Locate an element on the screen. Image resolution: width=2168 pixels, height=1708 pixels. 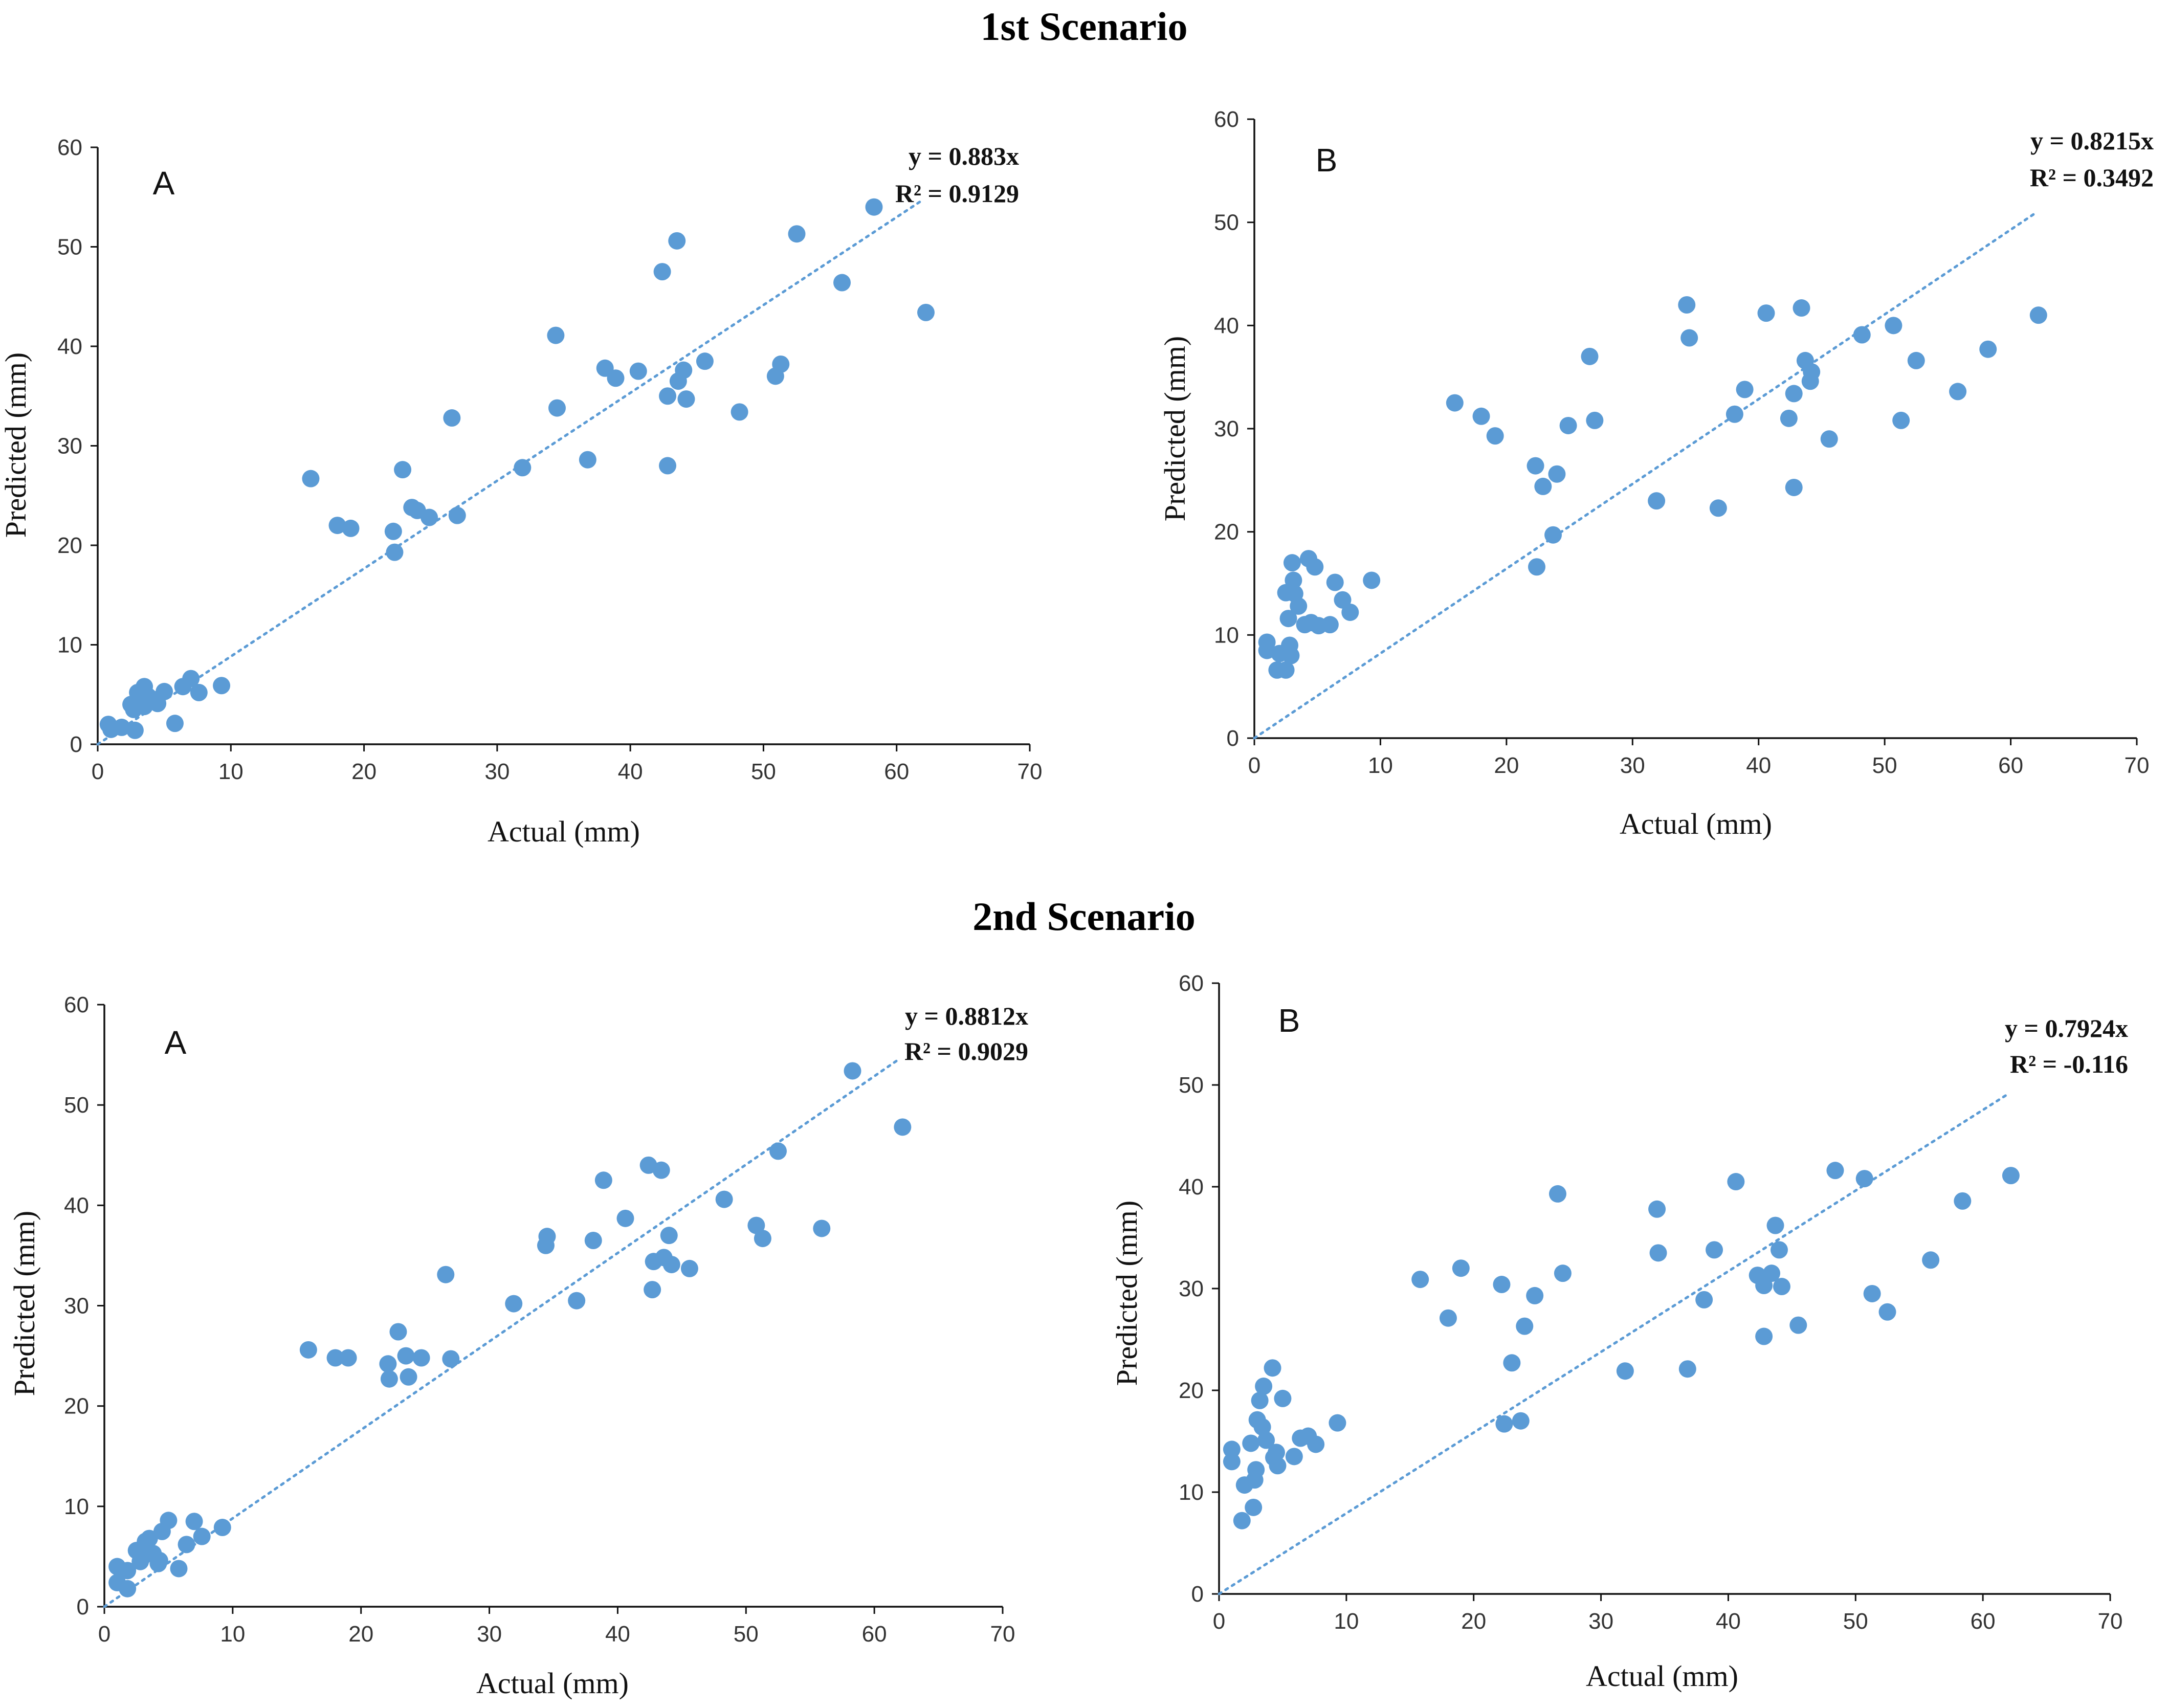
x-tick-label: 30 is located at coordinates (1600, 1621).